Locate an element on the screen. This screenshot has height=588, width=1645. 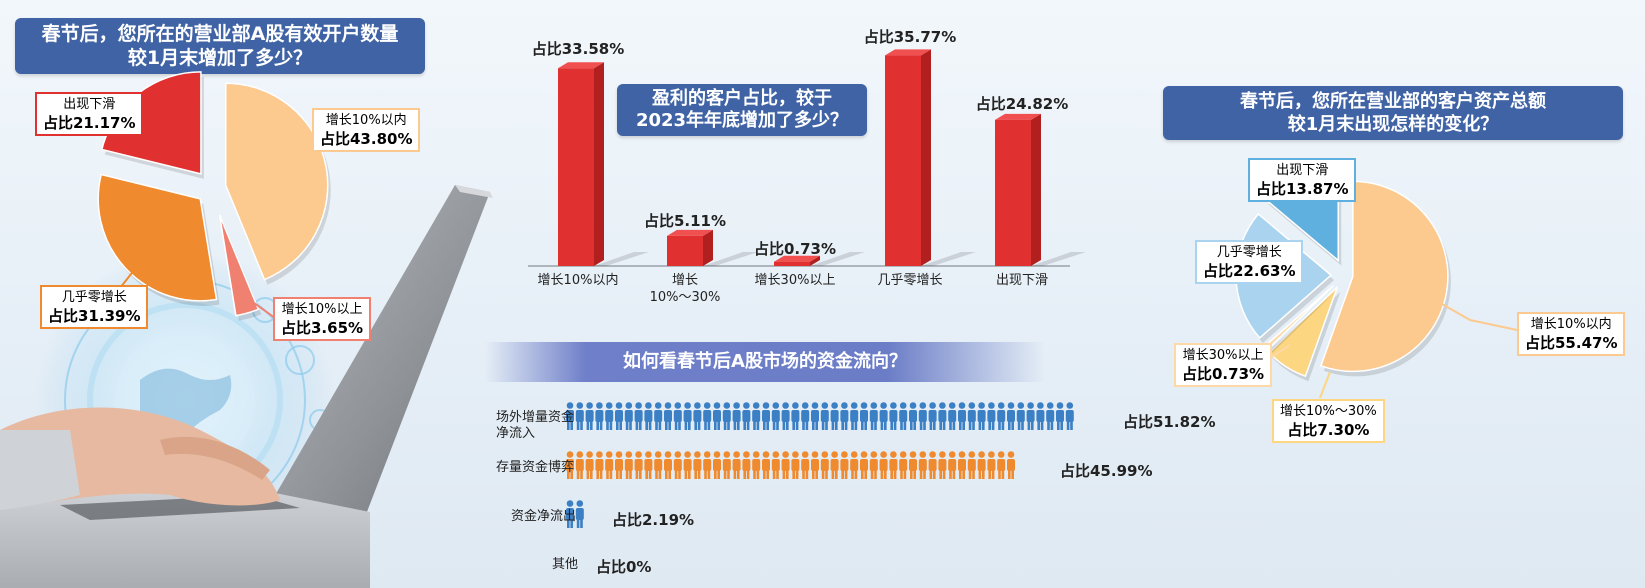
bar-category-0: 增长10%以内 is located at coordinates (578, 280).